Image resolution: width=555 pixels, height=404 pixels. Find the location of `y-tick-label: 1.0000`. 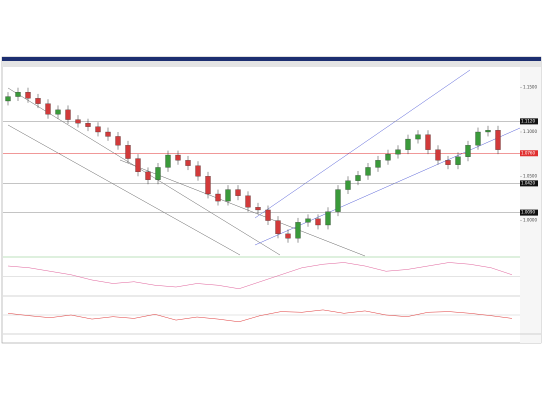

y-tick-label: 1.0000 is located at coordinates (530, 220).